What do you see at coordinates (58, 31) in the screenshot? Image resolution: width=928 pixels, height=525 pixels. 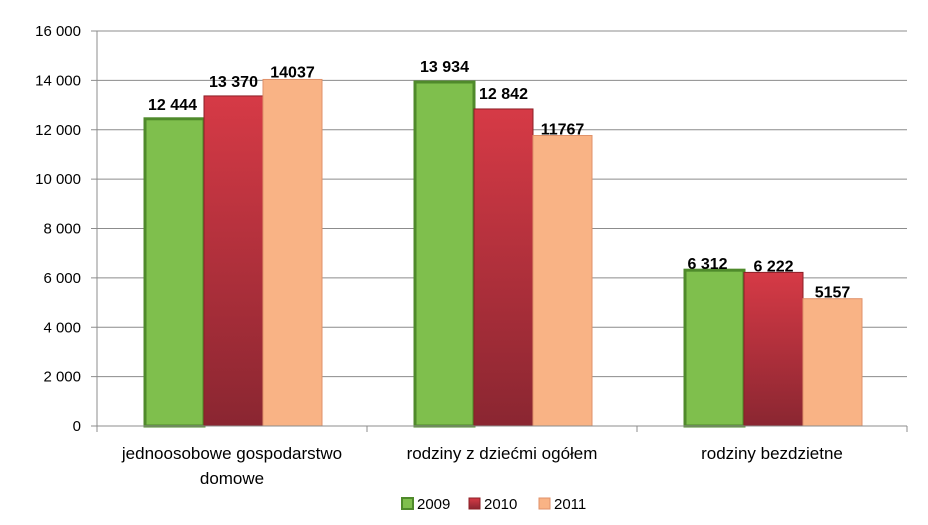 I see `y-tick-label: 16 000` at bounding box center [58, 31].